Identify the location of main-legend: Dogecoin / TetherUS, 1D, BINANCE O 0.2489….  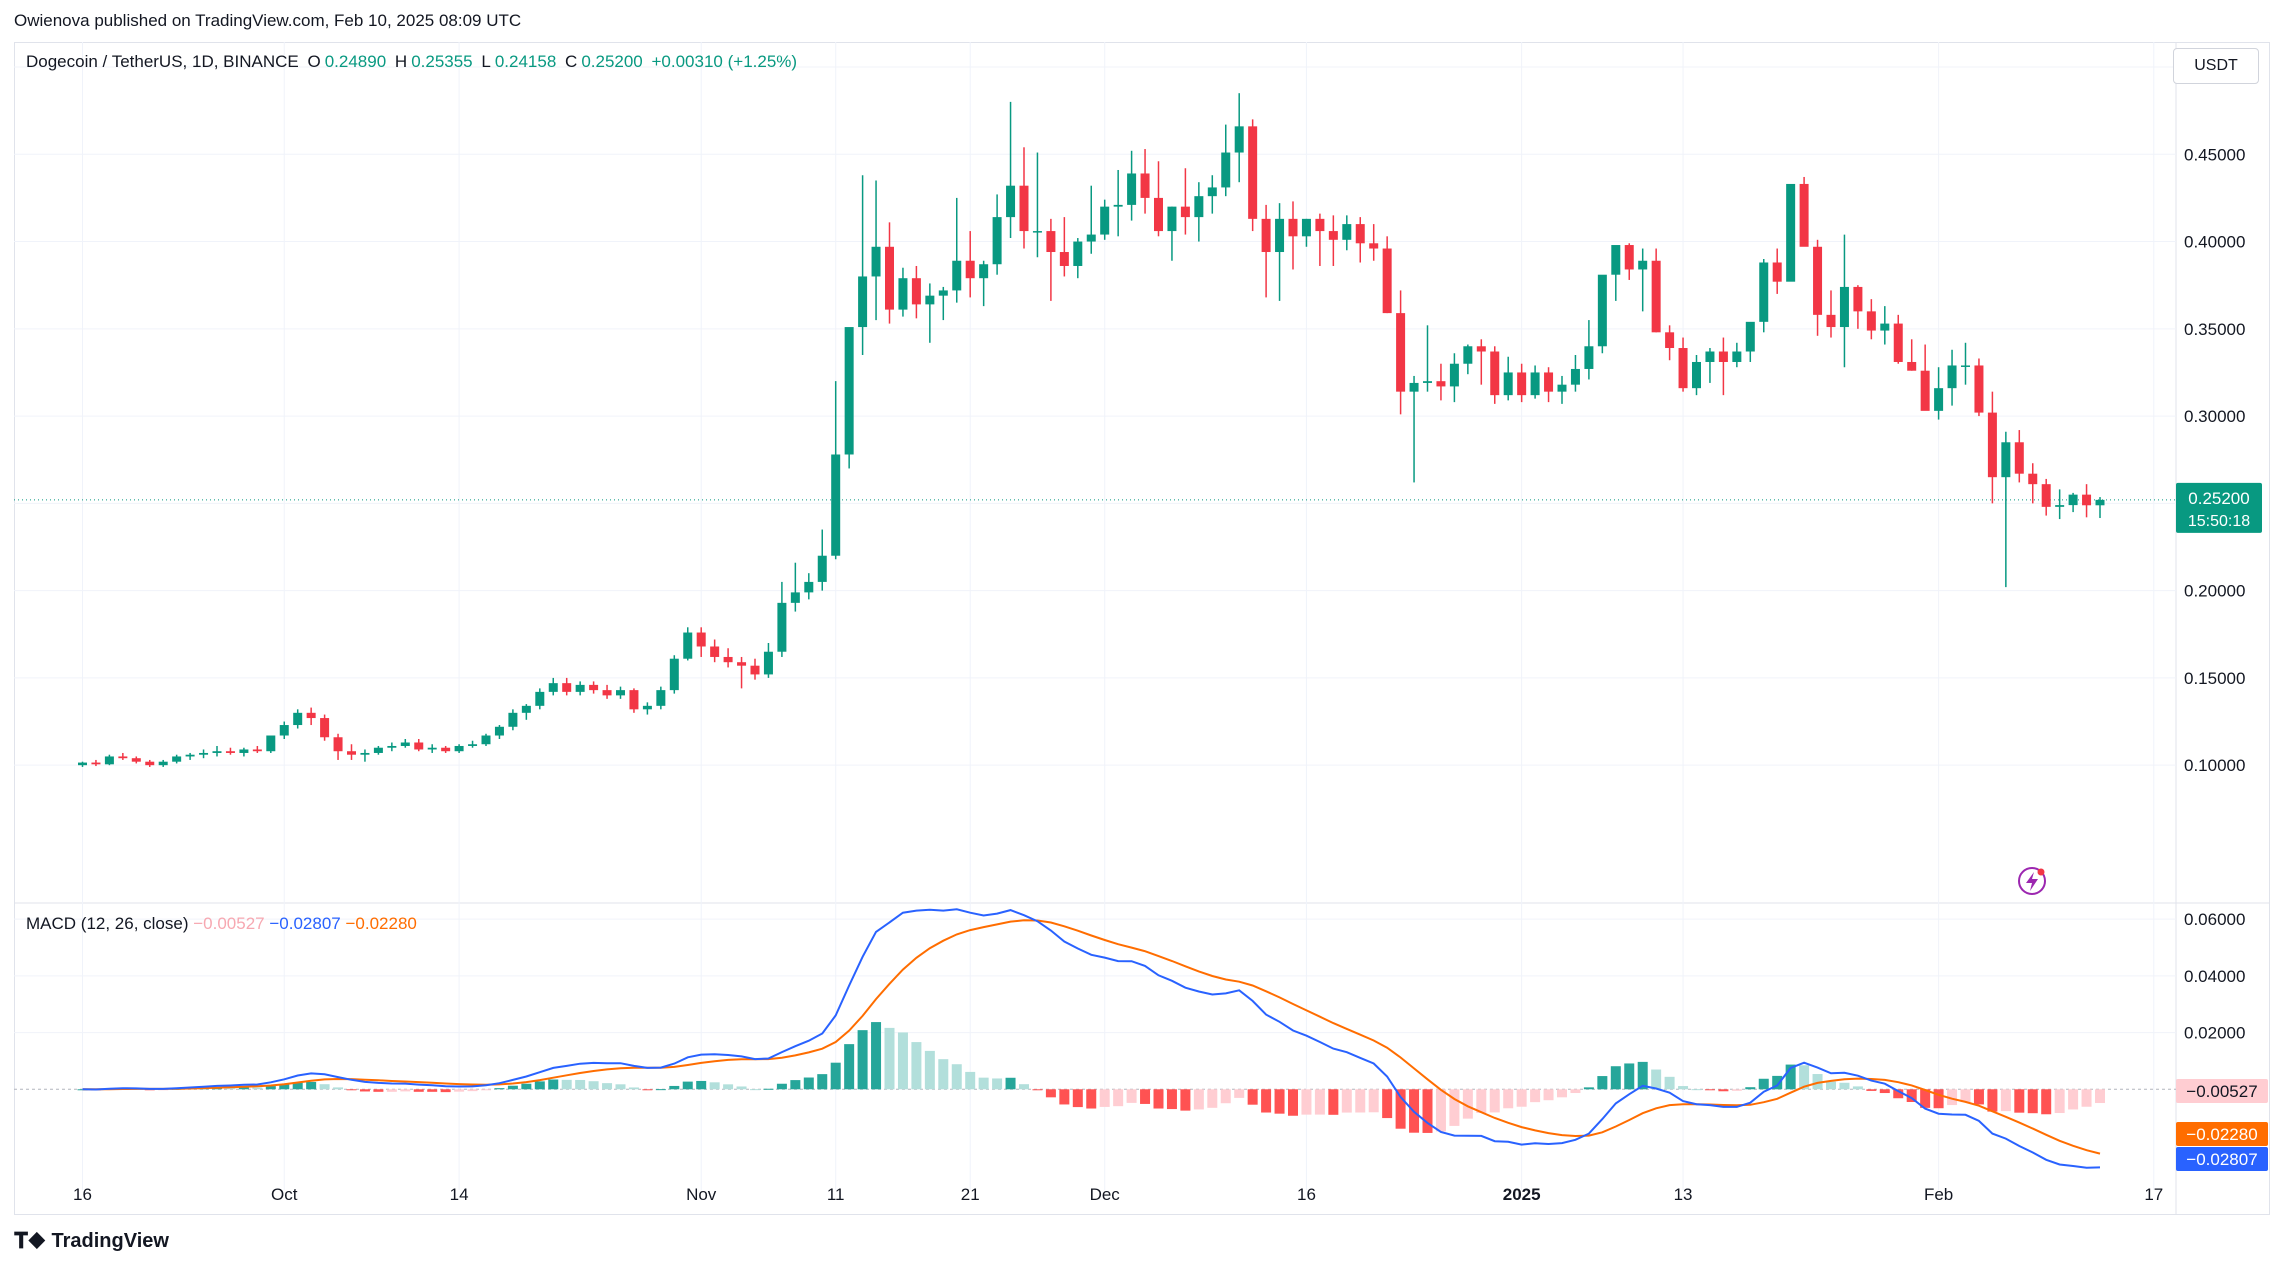
(413, 62).